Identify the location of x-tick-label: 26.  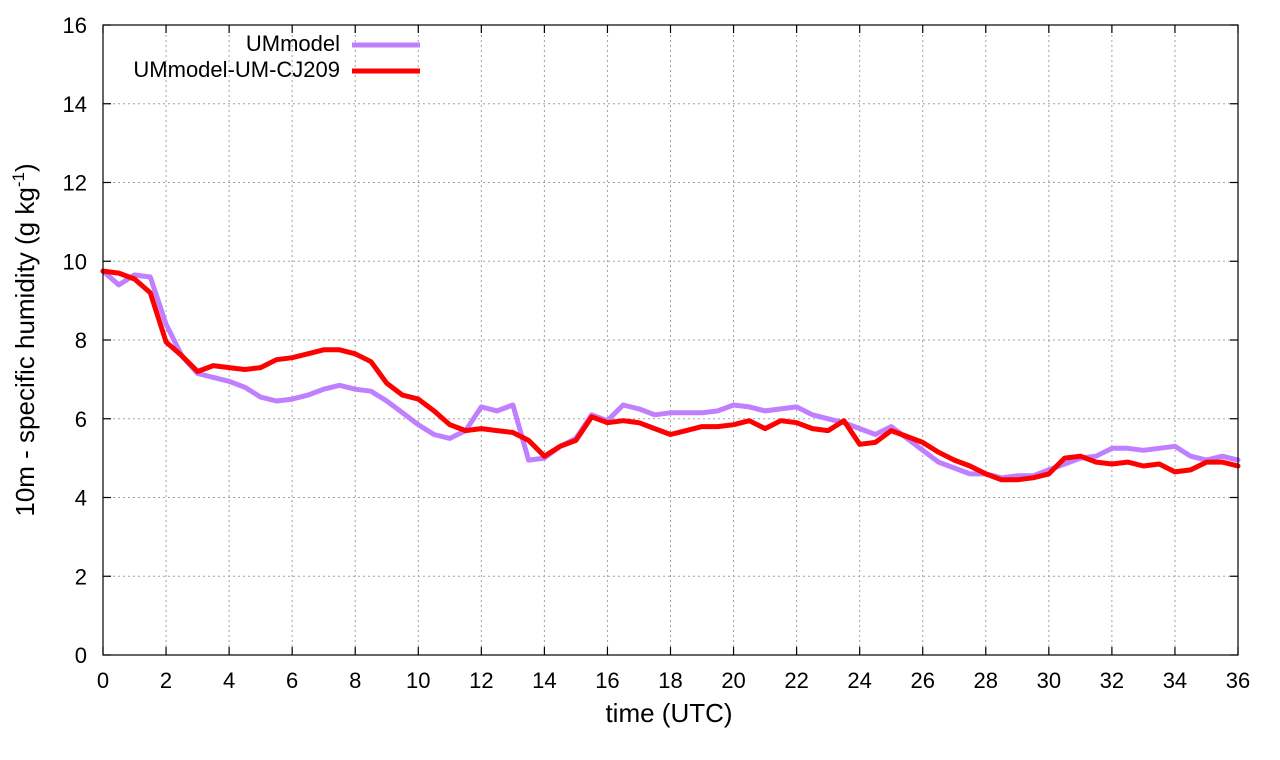
(922, 680).